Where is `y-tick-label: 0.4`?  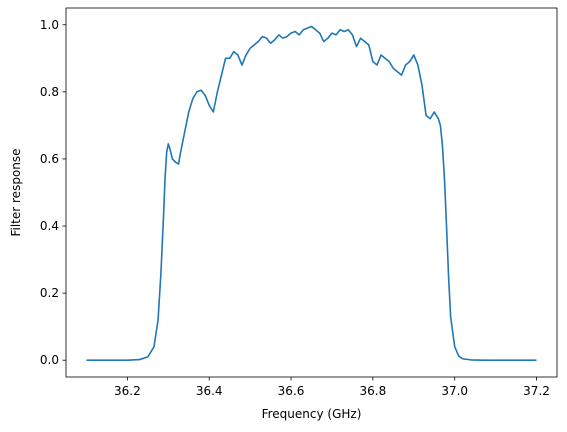 y-tick-label: 0.4 is located at coordinates (49, 226).